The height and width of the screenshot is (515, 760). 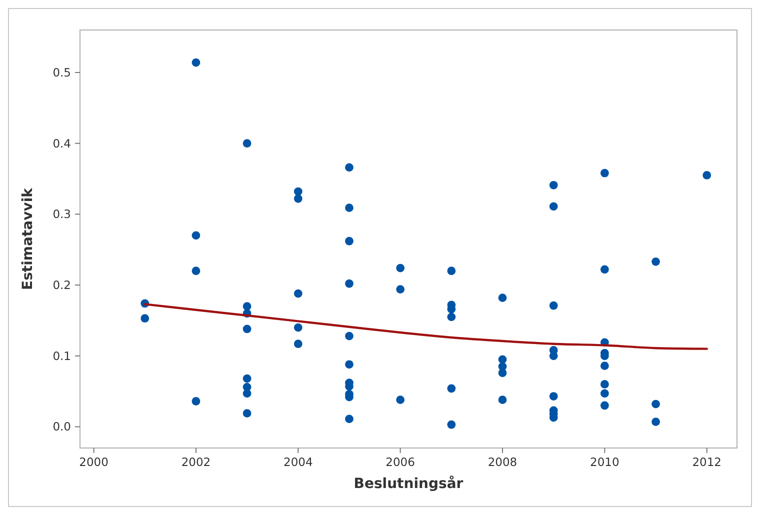 What do you see at coordinates (605, 462) in the screenshot?
I see `x-tick-label: 2010` at bounding box center [605, 462].